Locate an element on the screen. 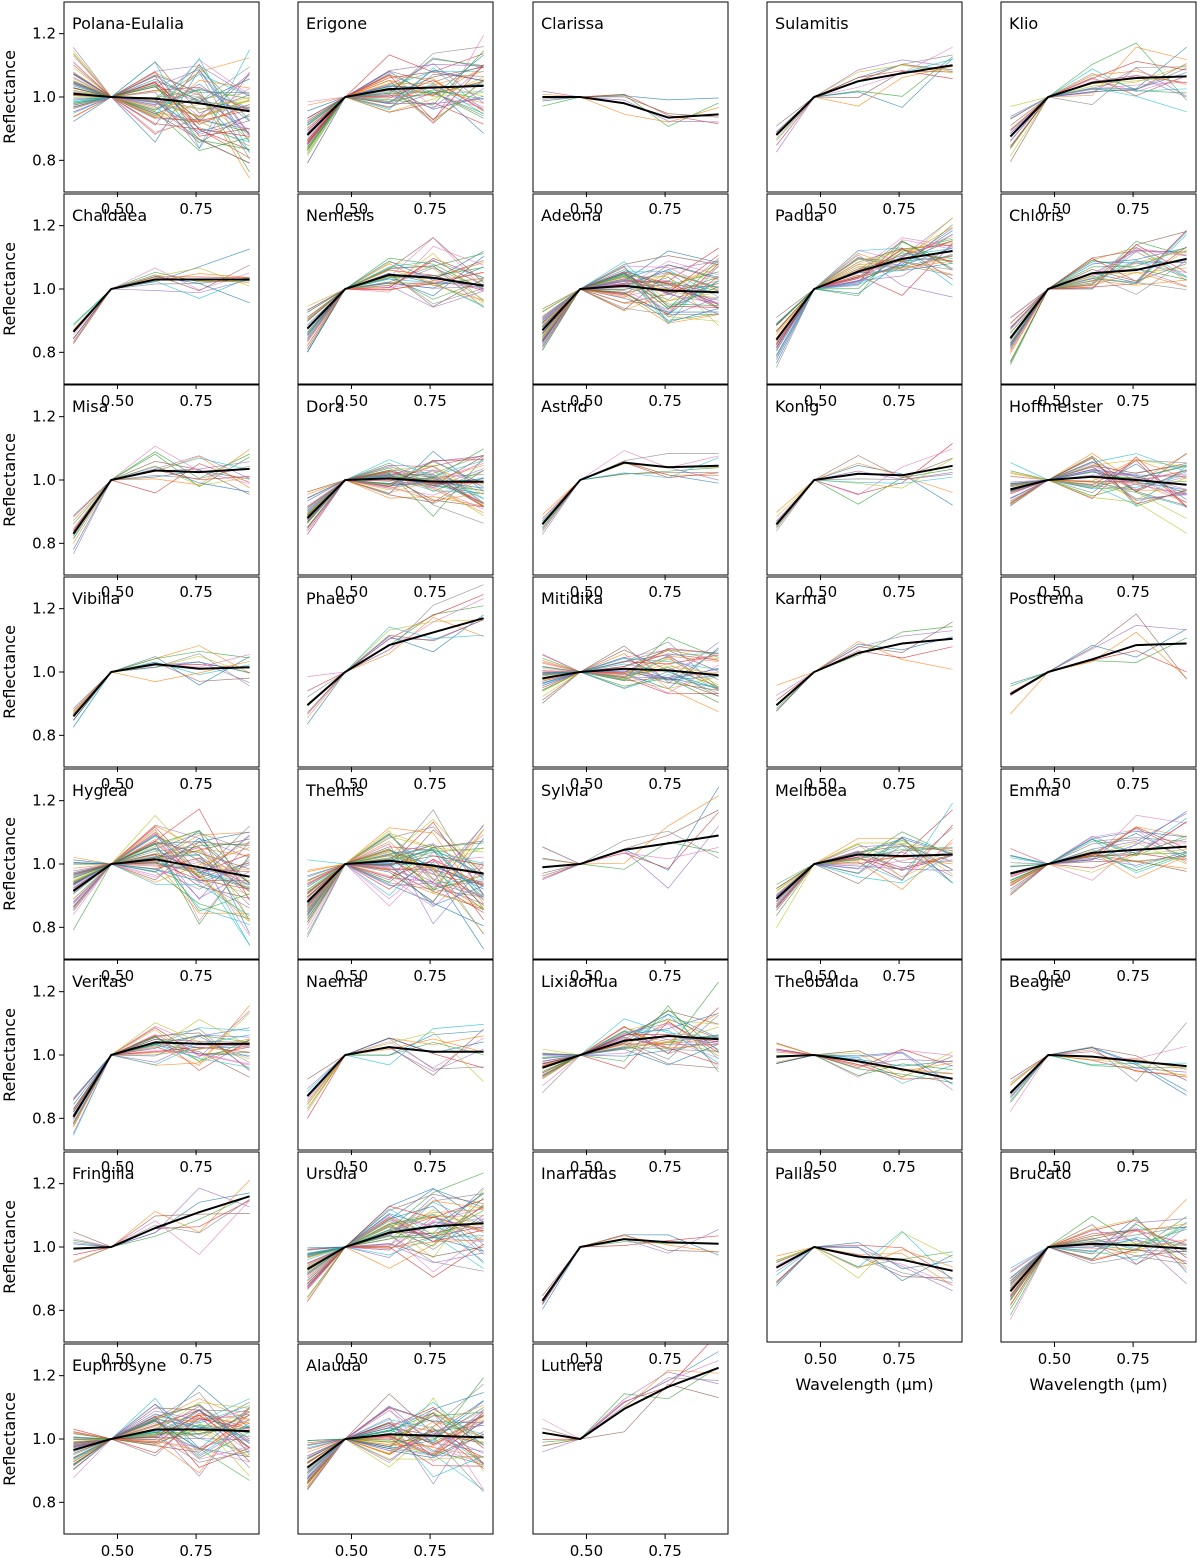 Image resolution: width=1200 pixels, height=1558 pixels. panel-title: Themis is located at coordinates (334, 790).